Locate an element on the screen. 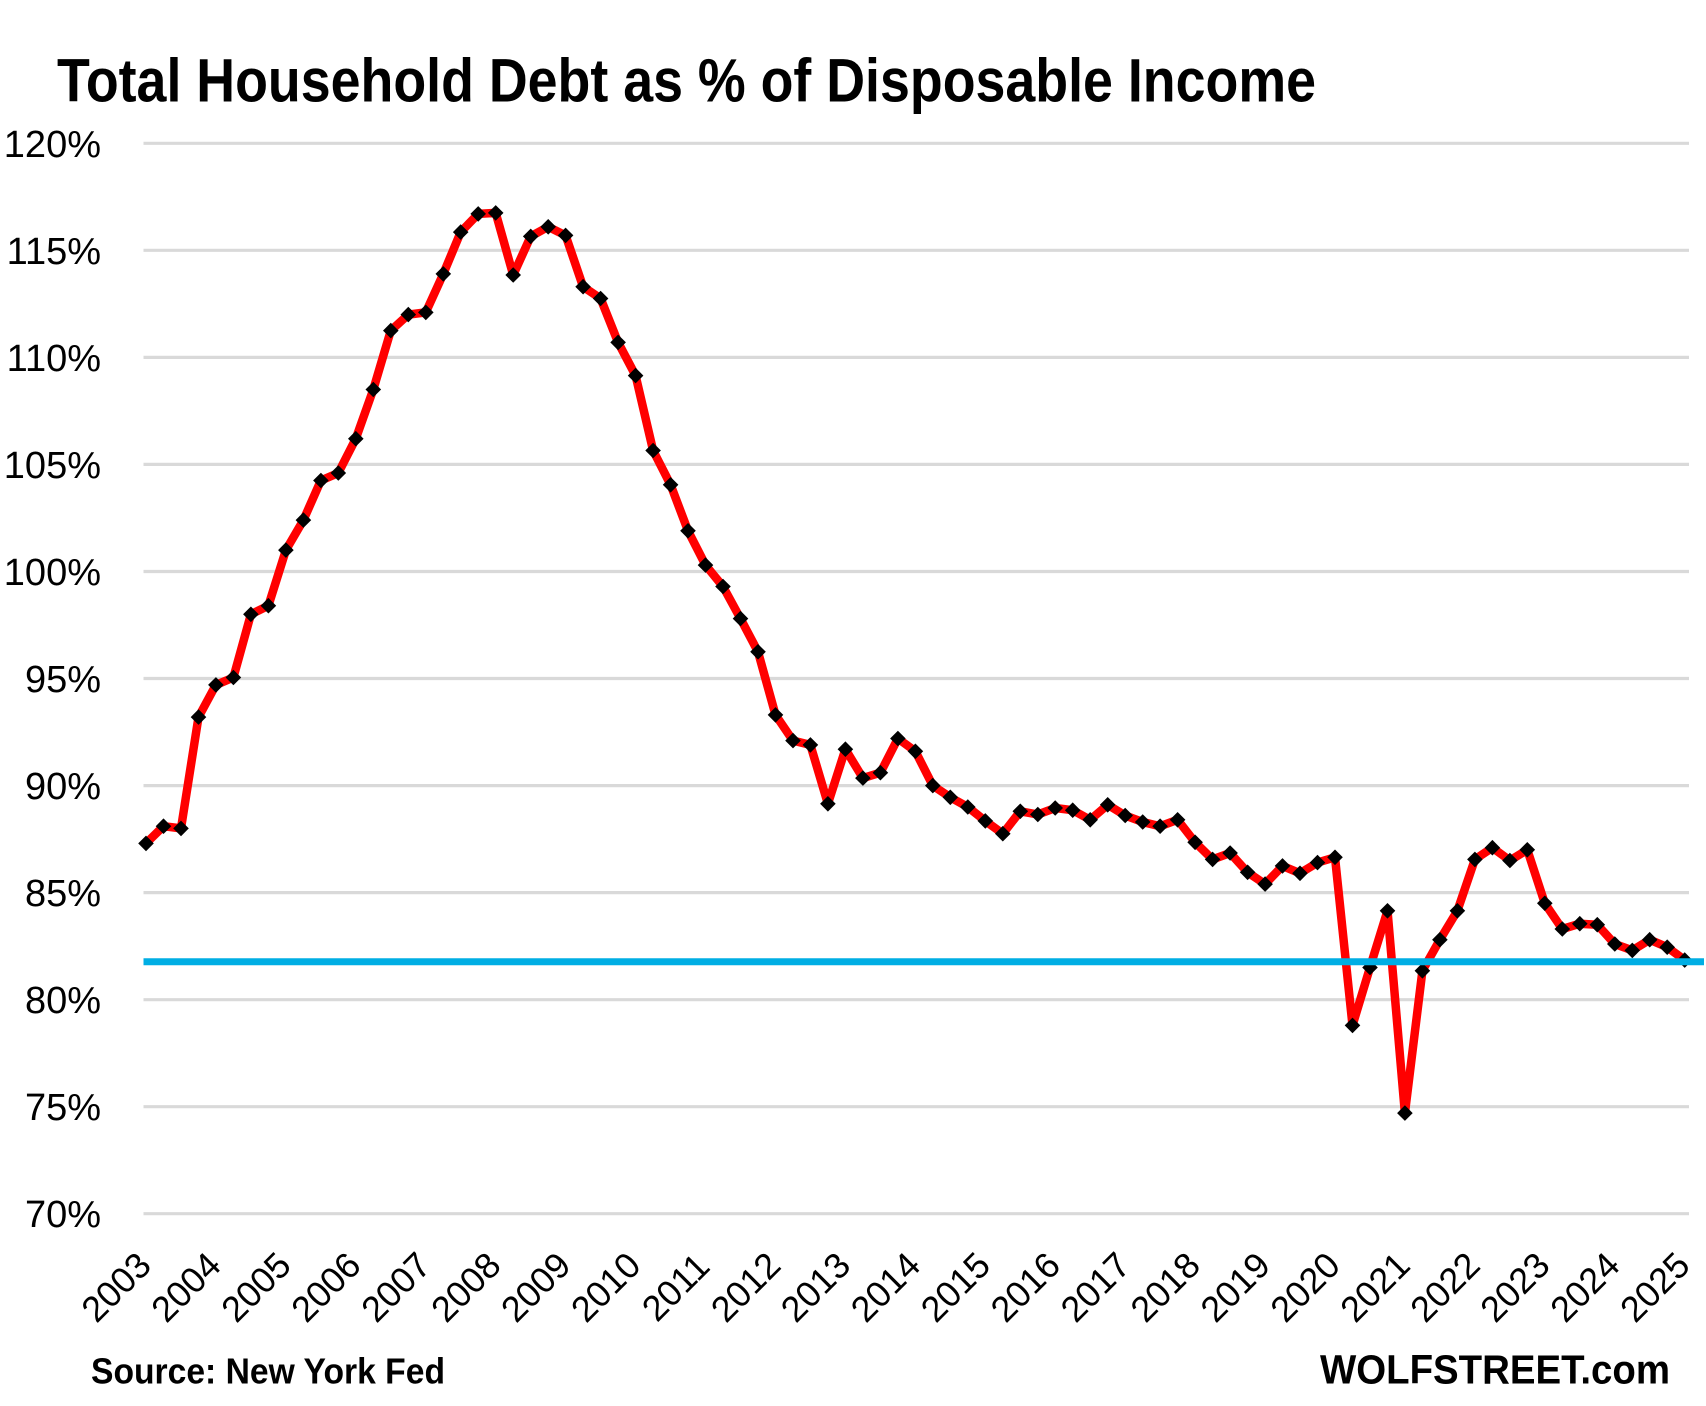 The height and width of the screenshot is (1406, 1706). svg-text: 90% is located at coordinates (63, 787).